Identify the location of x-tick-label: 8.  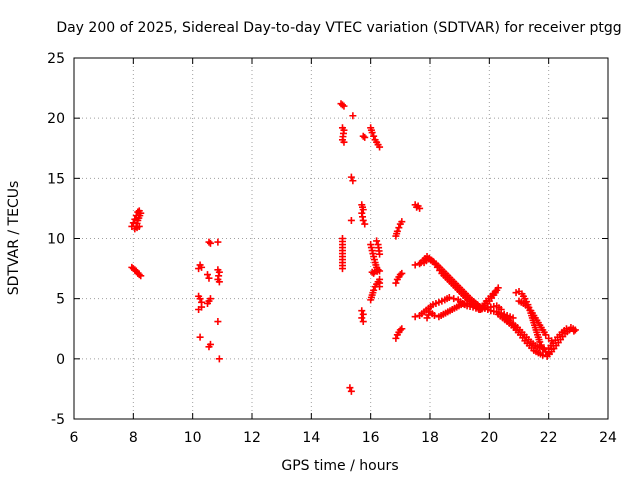
(133, 438).